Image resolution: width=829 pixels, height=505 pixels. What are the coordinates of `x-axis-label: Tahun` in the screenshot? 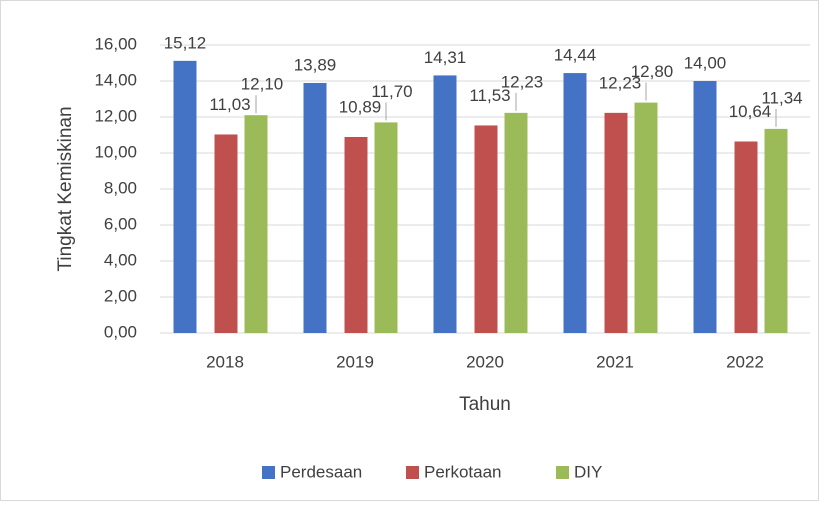 It's located at (485, 404).